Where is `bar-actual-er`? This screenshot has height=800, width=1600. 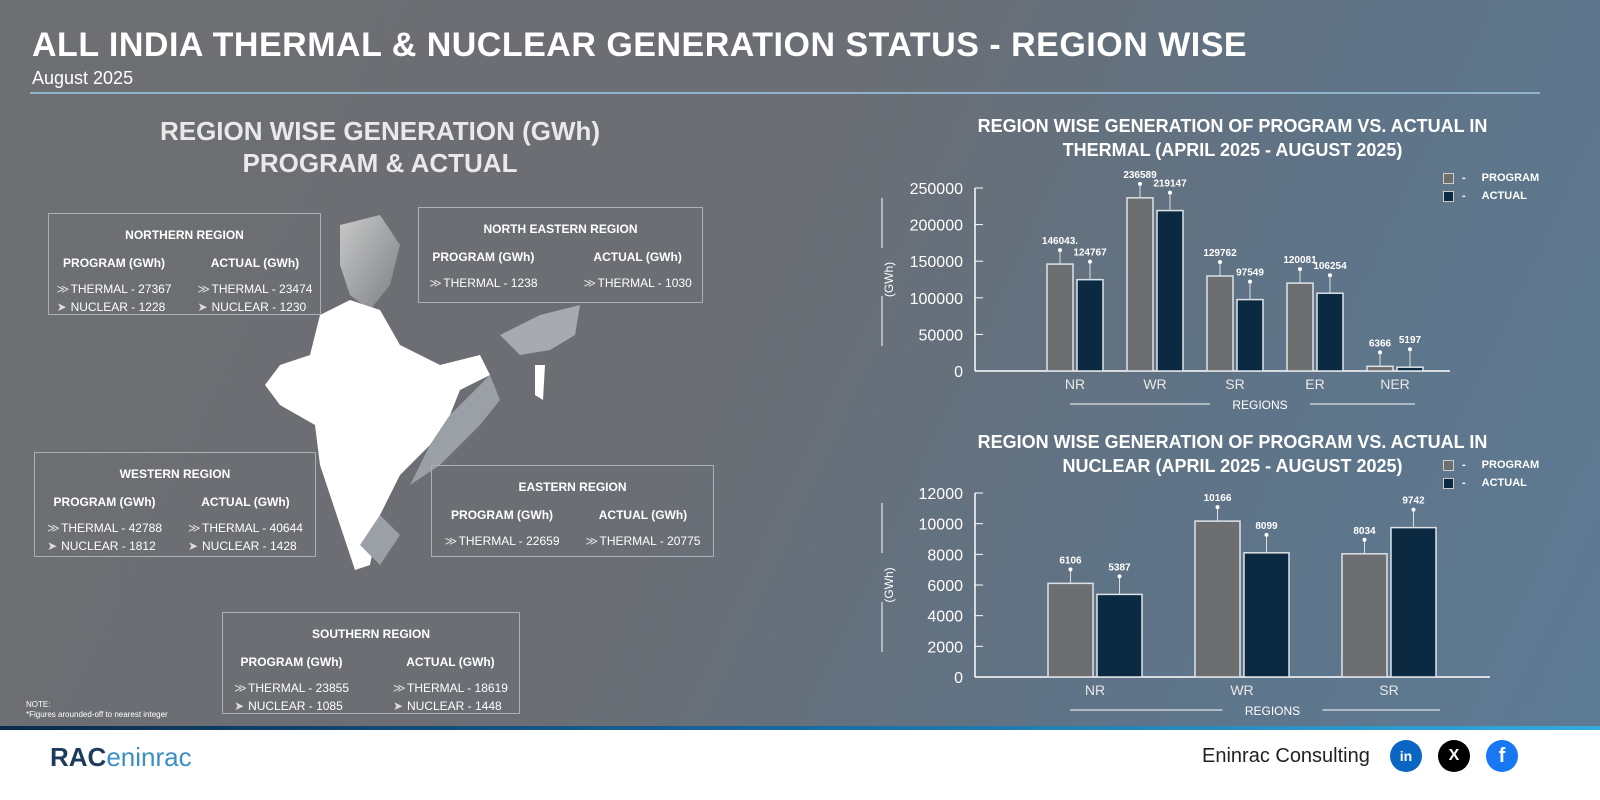
bar-actual-er is located at coordinates (1330, 332).